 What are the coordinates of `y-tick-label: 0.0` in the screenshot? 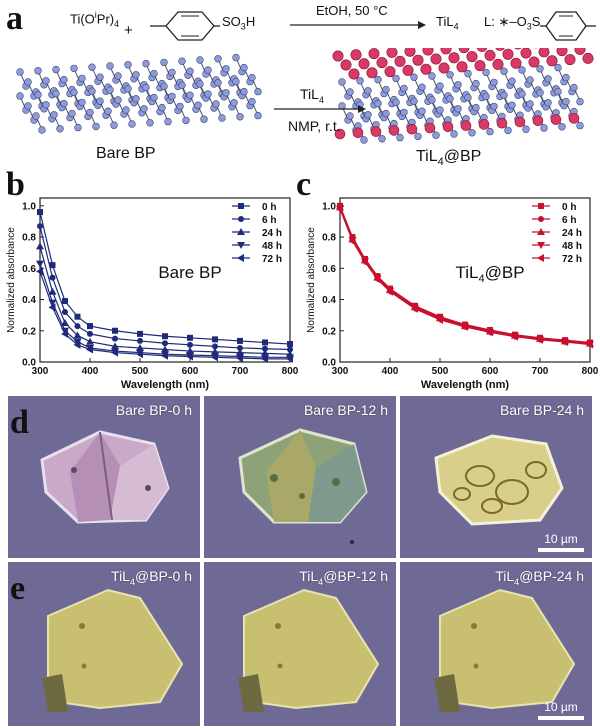 It's located at (29, 363).